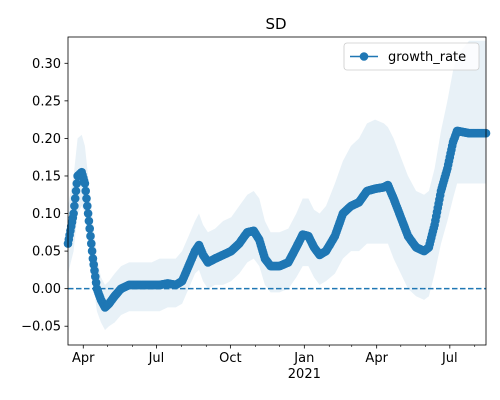 Image resolution: width=500 pixels, height=400 pixels. What do you see at coordinates (303, 358) in the screenshot?
I see `x-tick-label: Jan` at bounding box center [303, 358].